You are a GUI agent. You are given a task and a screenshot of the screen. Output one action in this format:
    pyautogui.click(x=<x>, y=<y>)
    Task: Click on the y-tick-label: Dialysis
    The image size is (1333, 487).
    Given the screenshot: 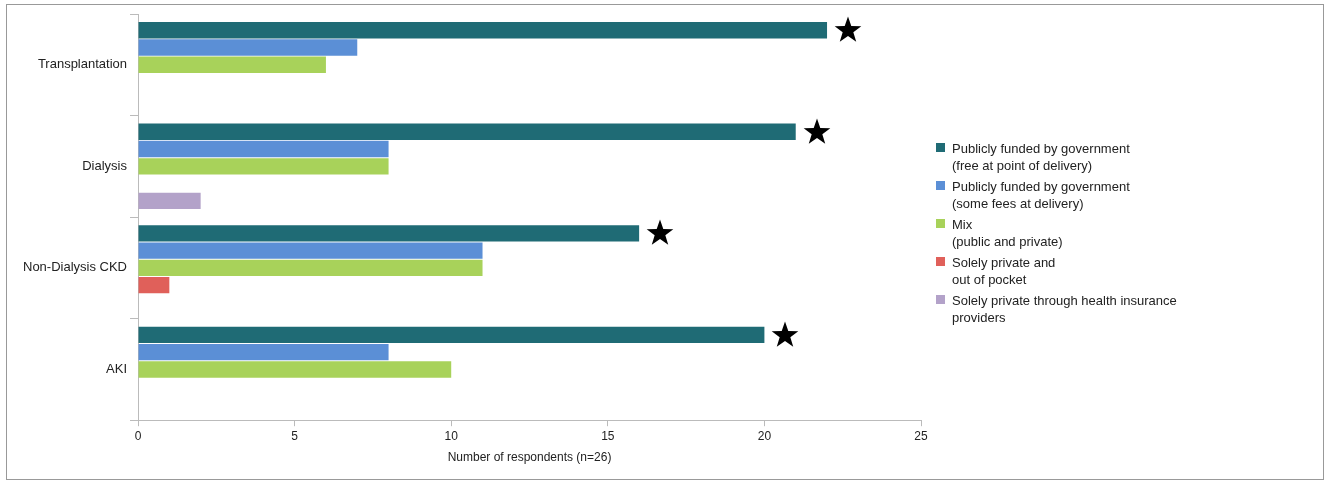 What is the action you would take?
    pyautogui.click(x=105, y=165)
    